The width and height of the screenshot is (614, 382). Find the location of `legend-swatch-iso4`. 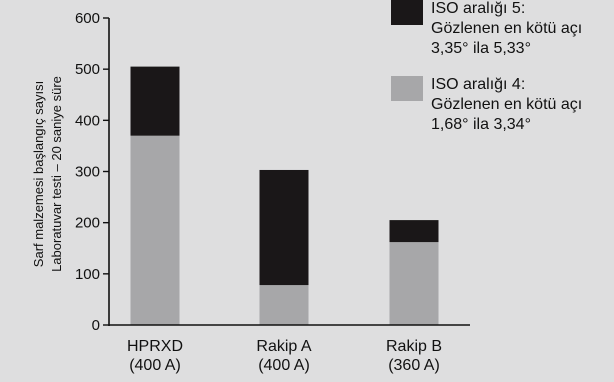

legend-swatch-iso4 is located at coordinates (407, 88).